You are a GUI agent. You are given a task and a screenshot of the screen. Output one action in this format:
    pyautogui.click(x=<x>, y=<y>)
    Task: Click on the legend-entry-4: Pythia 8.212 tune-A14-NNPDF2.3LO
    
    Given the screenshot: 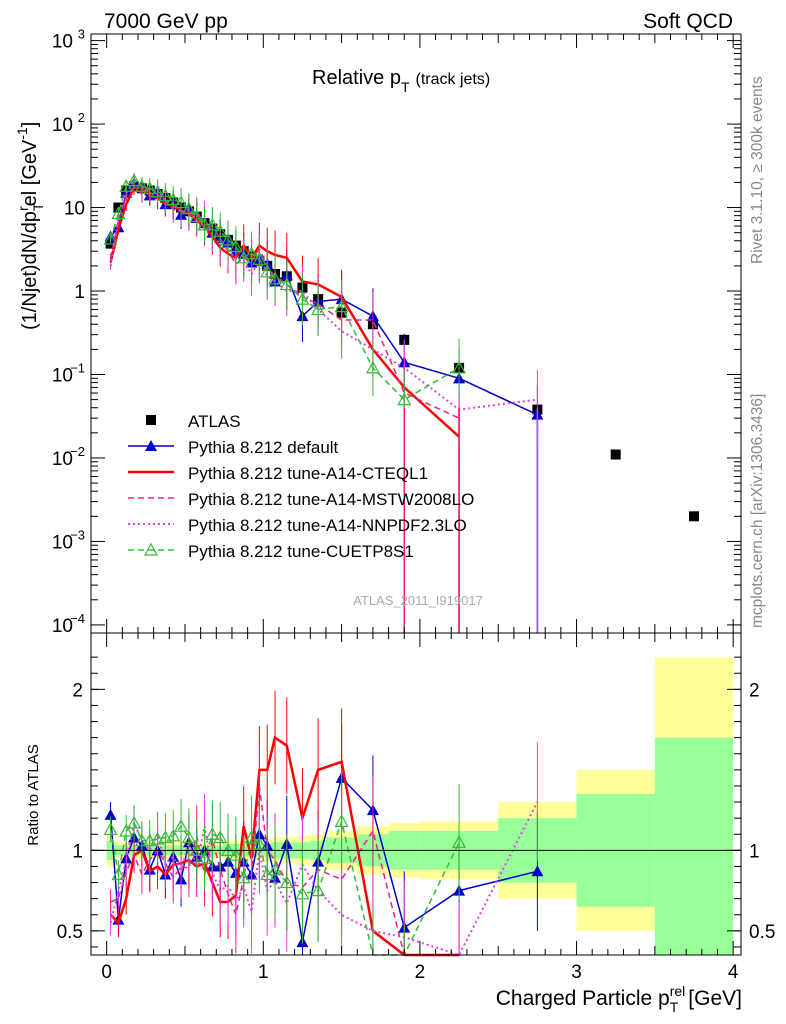 What is the action you would take?
    pyautogui.click(x=297, y=525)
    